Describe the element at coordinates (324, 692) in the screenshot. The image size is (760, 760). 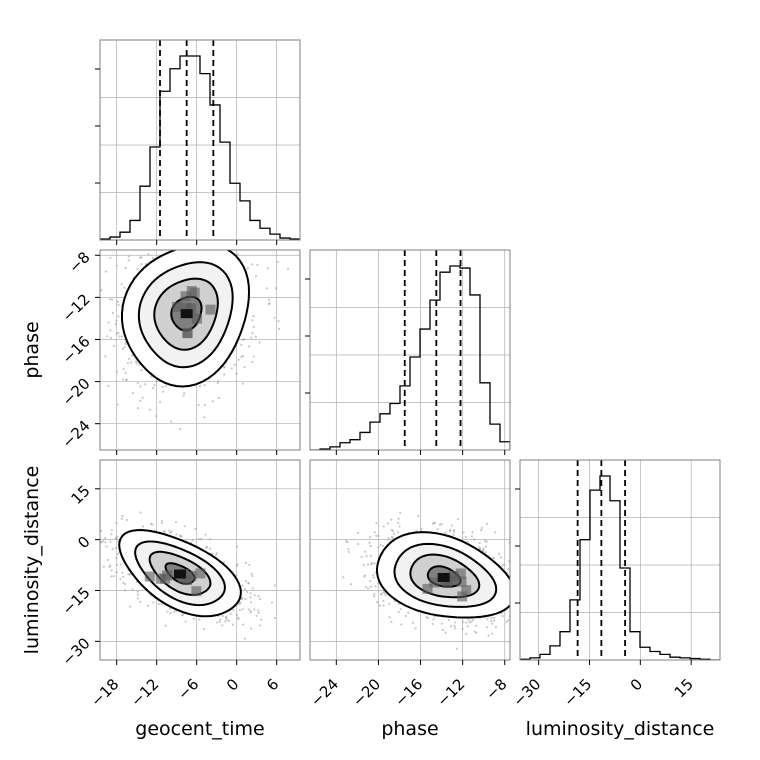
I see `x-tick-label: −24` at that location.